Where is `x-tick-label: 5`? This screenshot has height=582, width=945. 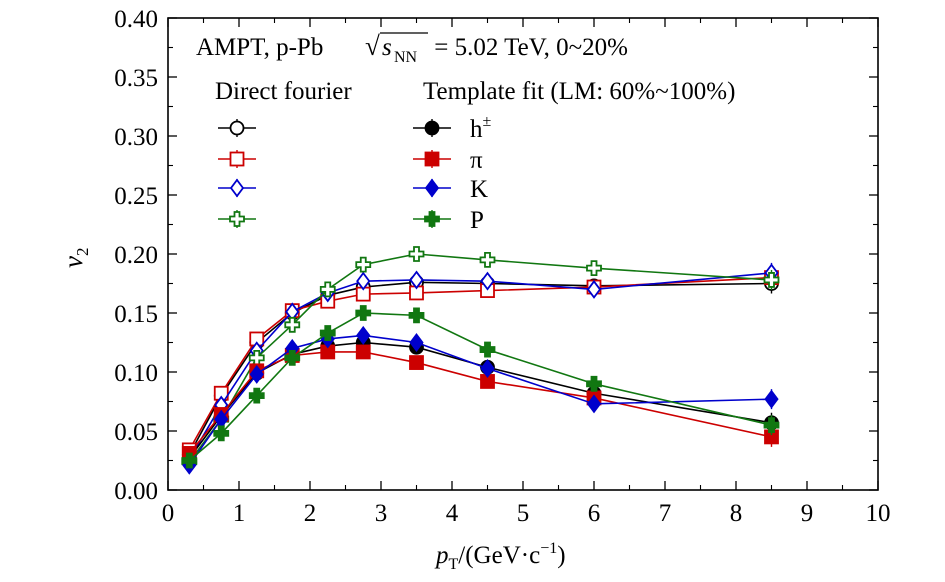 x-tick-label: 5 is located at coordinates (523, 513).